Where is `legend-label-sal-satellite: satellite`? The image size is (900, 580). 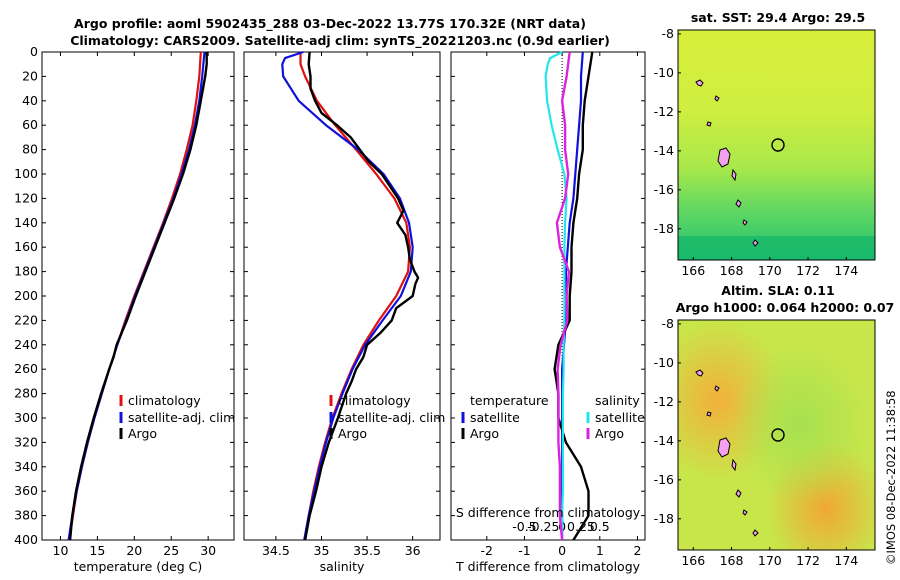
legend-label-sal-satellite: satellite is located at coordinates (620, 417).